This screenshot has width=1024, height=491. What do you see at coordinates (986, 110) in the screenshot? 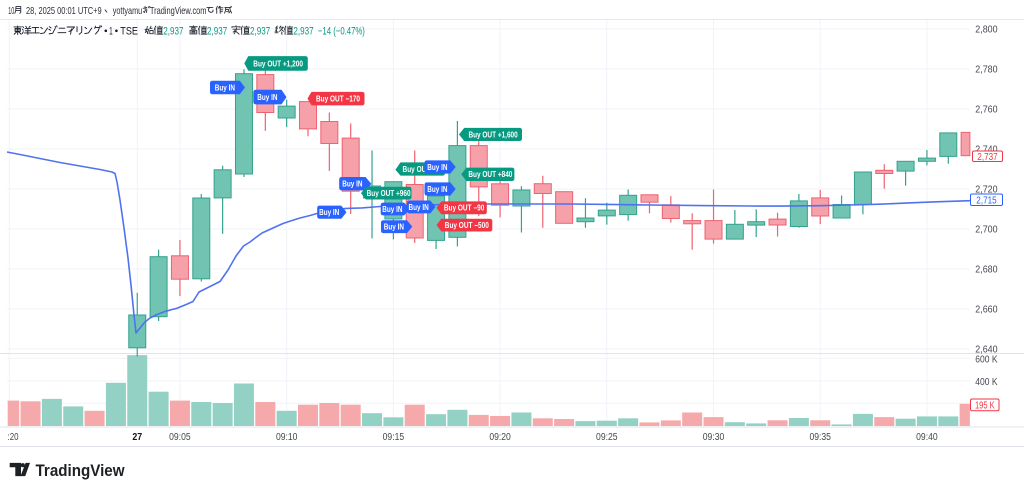
I see `svg-text: 2,760` at bounding box center [986, 110].